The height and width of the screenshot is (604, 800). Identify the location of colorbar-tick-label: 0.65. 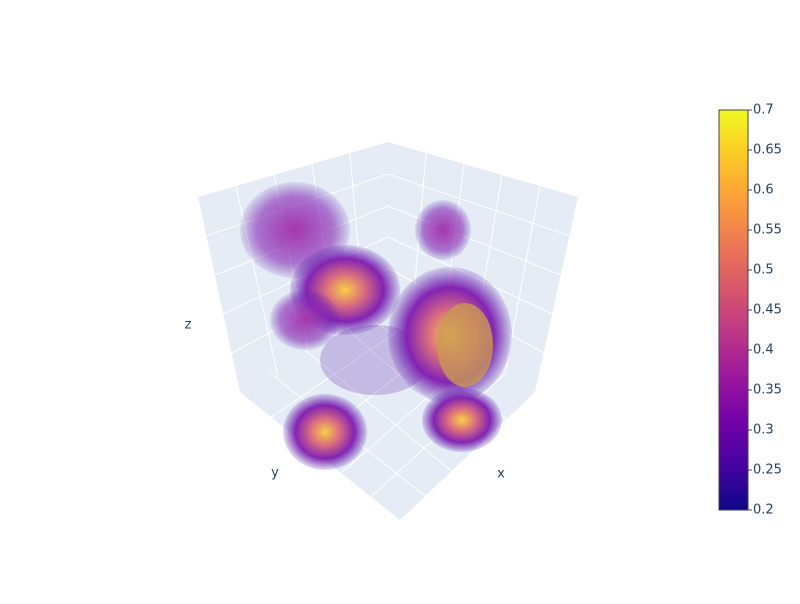
(767, 150).